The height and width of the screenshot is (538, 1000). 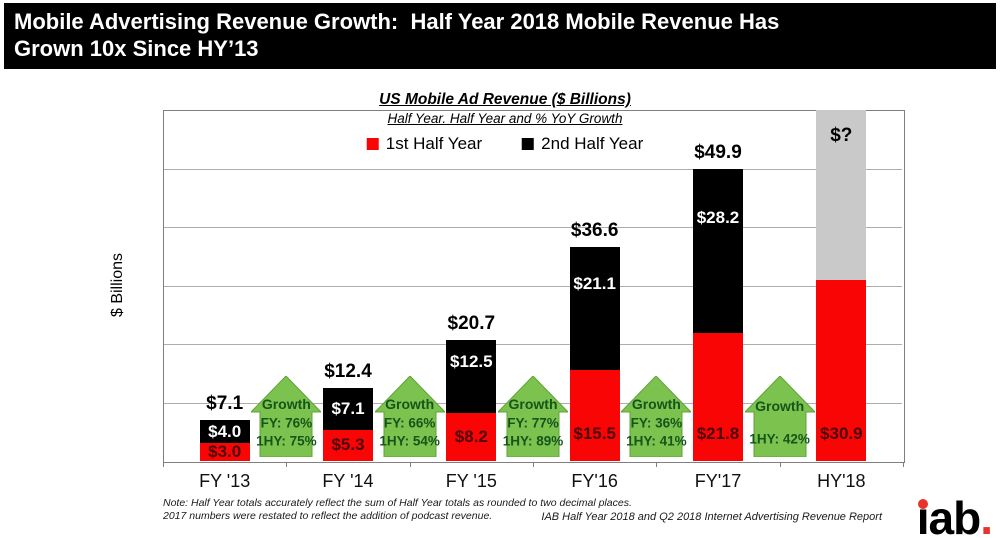 I want to click on bar-total-label: $20.7, so click(x=471, y=323).